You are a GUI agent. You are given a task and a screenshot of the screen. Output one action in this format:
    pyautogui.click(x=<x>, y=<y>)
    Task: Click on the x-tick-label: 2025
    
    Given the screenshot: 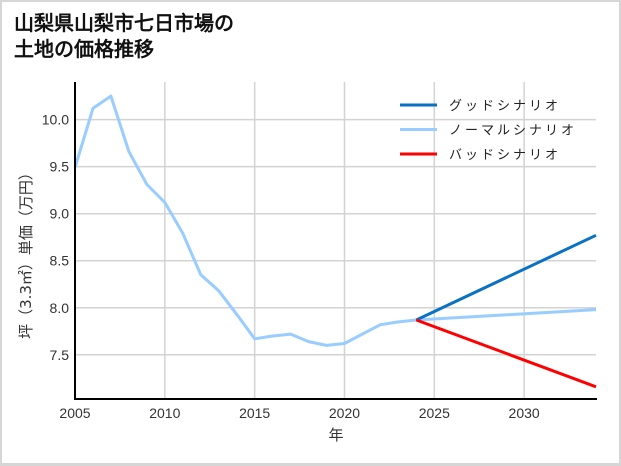 What is the action you would take?
    pyautogui.click(x=434, y=413)
    